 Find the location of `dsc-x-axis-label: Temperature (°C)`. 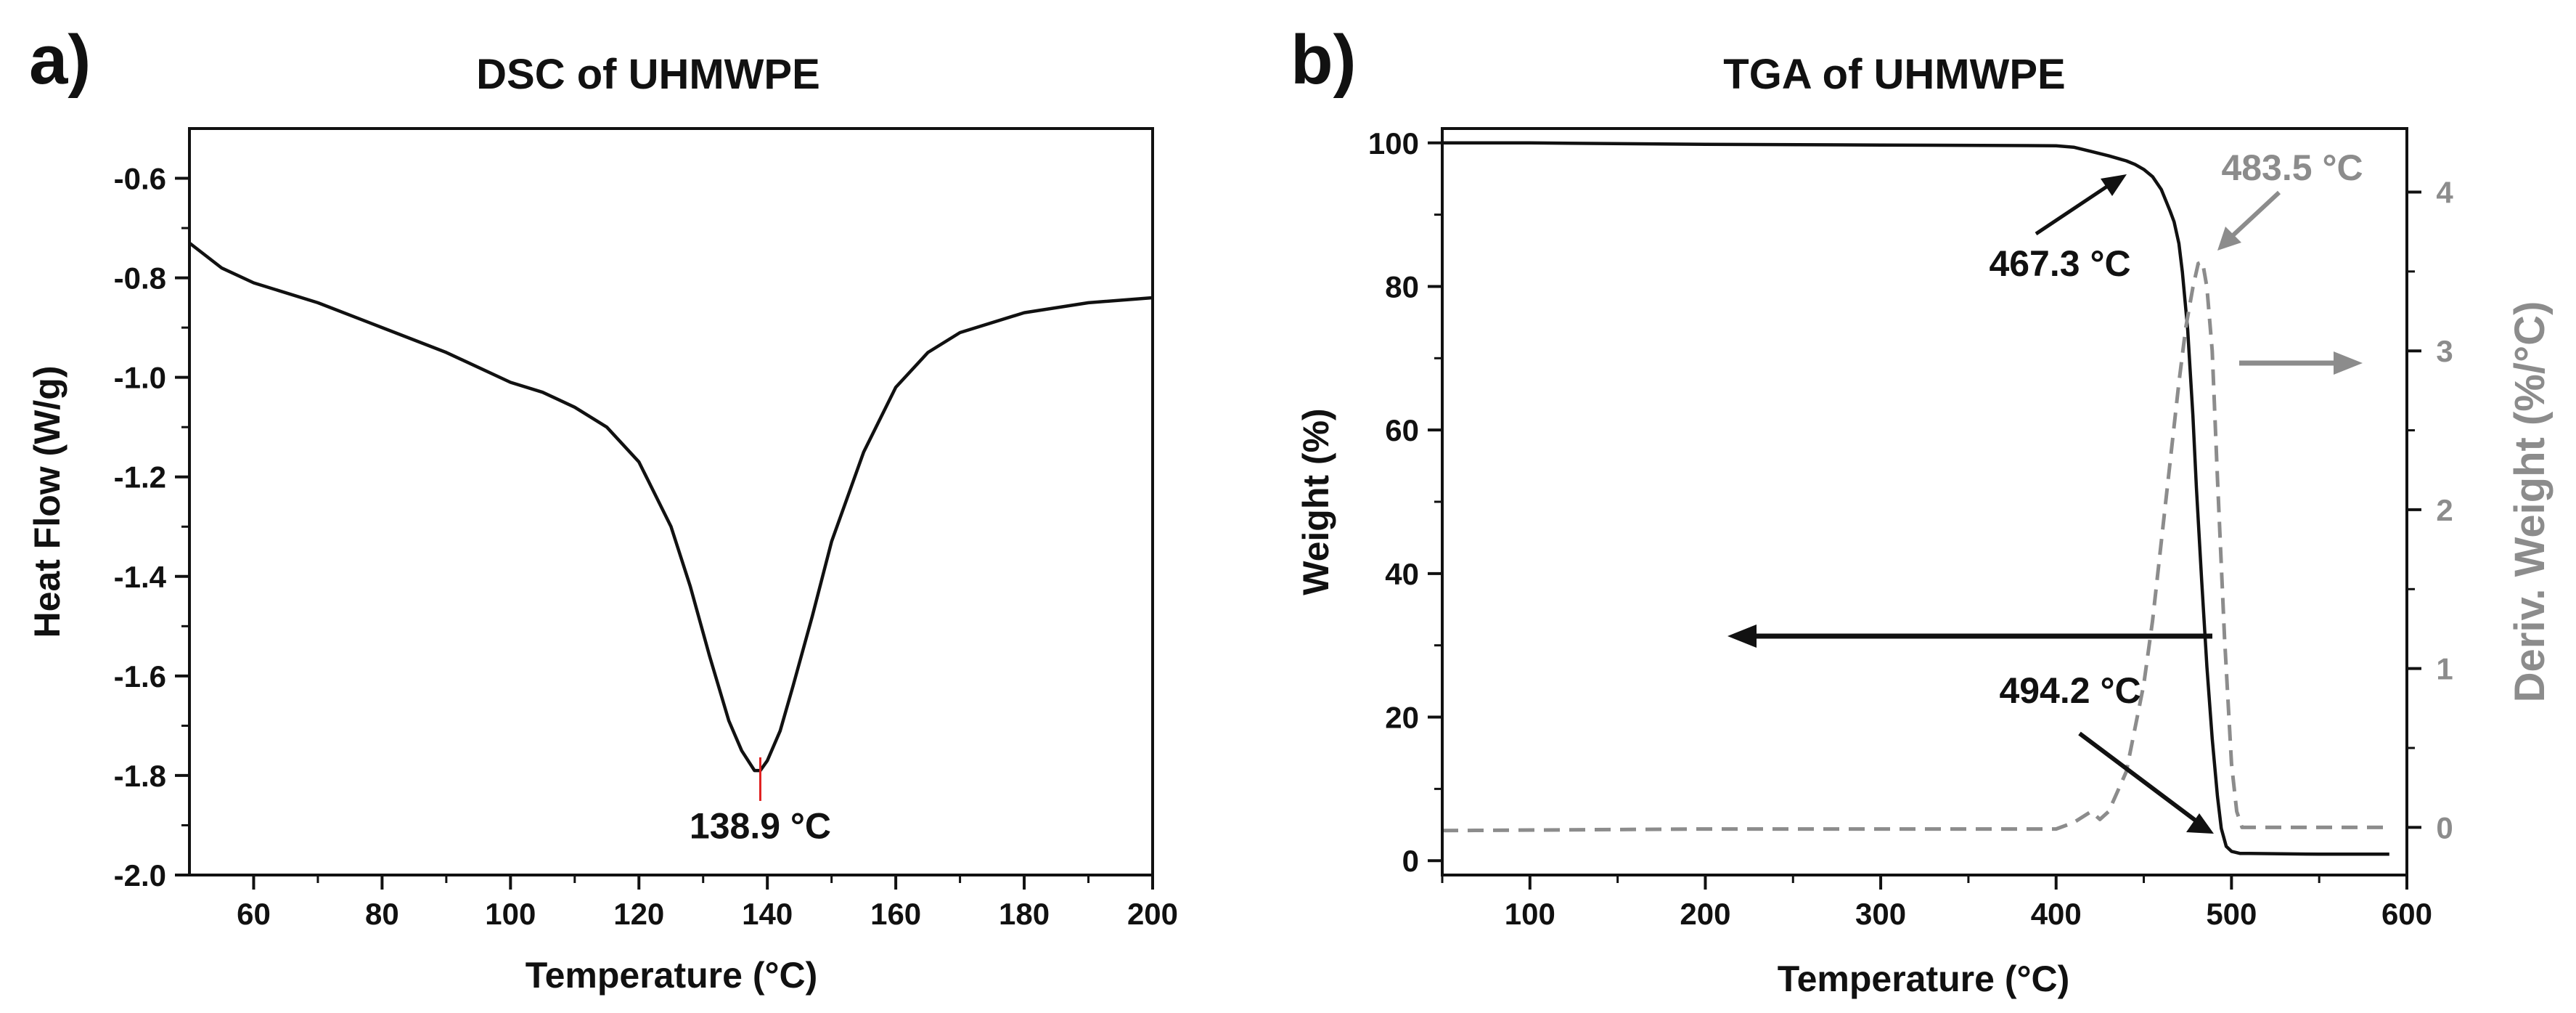

dsc-x-axis-label: Temperature (°C) is located at coordinates (672, 975).